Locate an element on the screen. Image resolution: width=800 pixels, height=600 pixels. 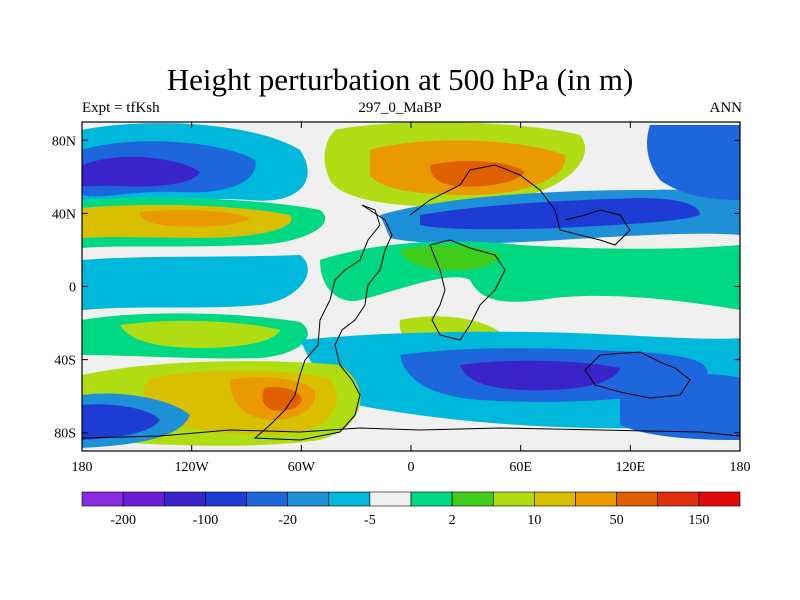
lat-tick-label: 0 is located at coordinates (72, 288).